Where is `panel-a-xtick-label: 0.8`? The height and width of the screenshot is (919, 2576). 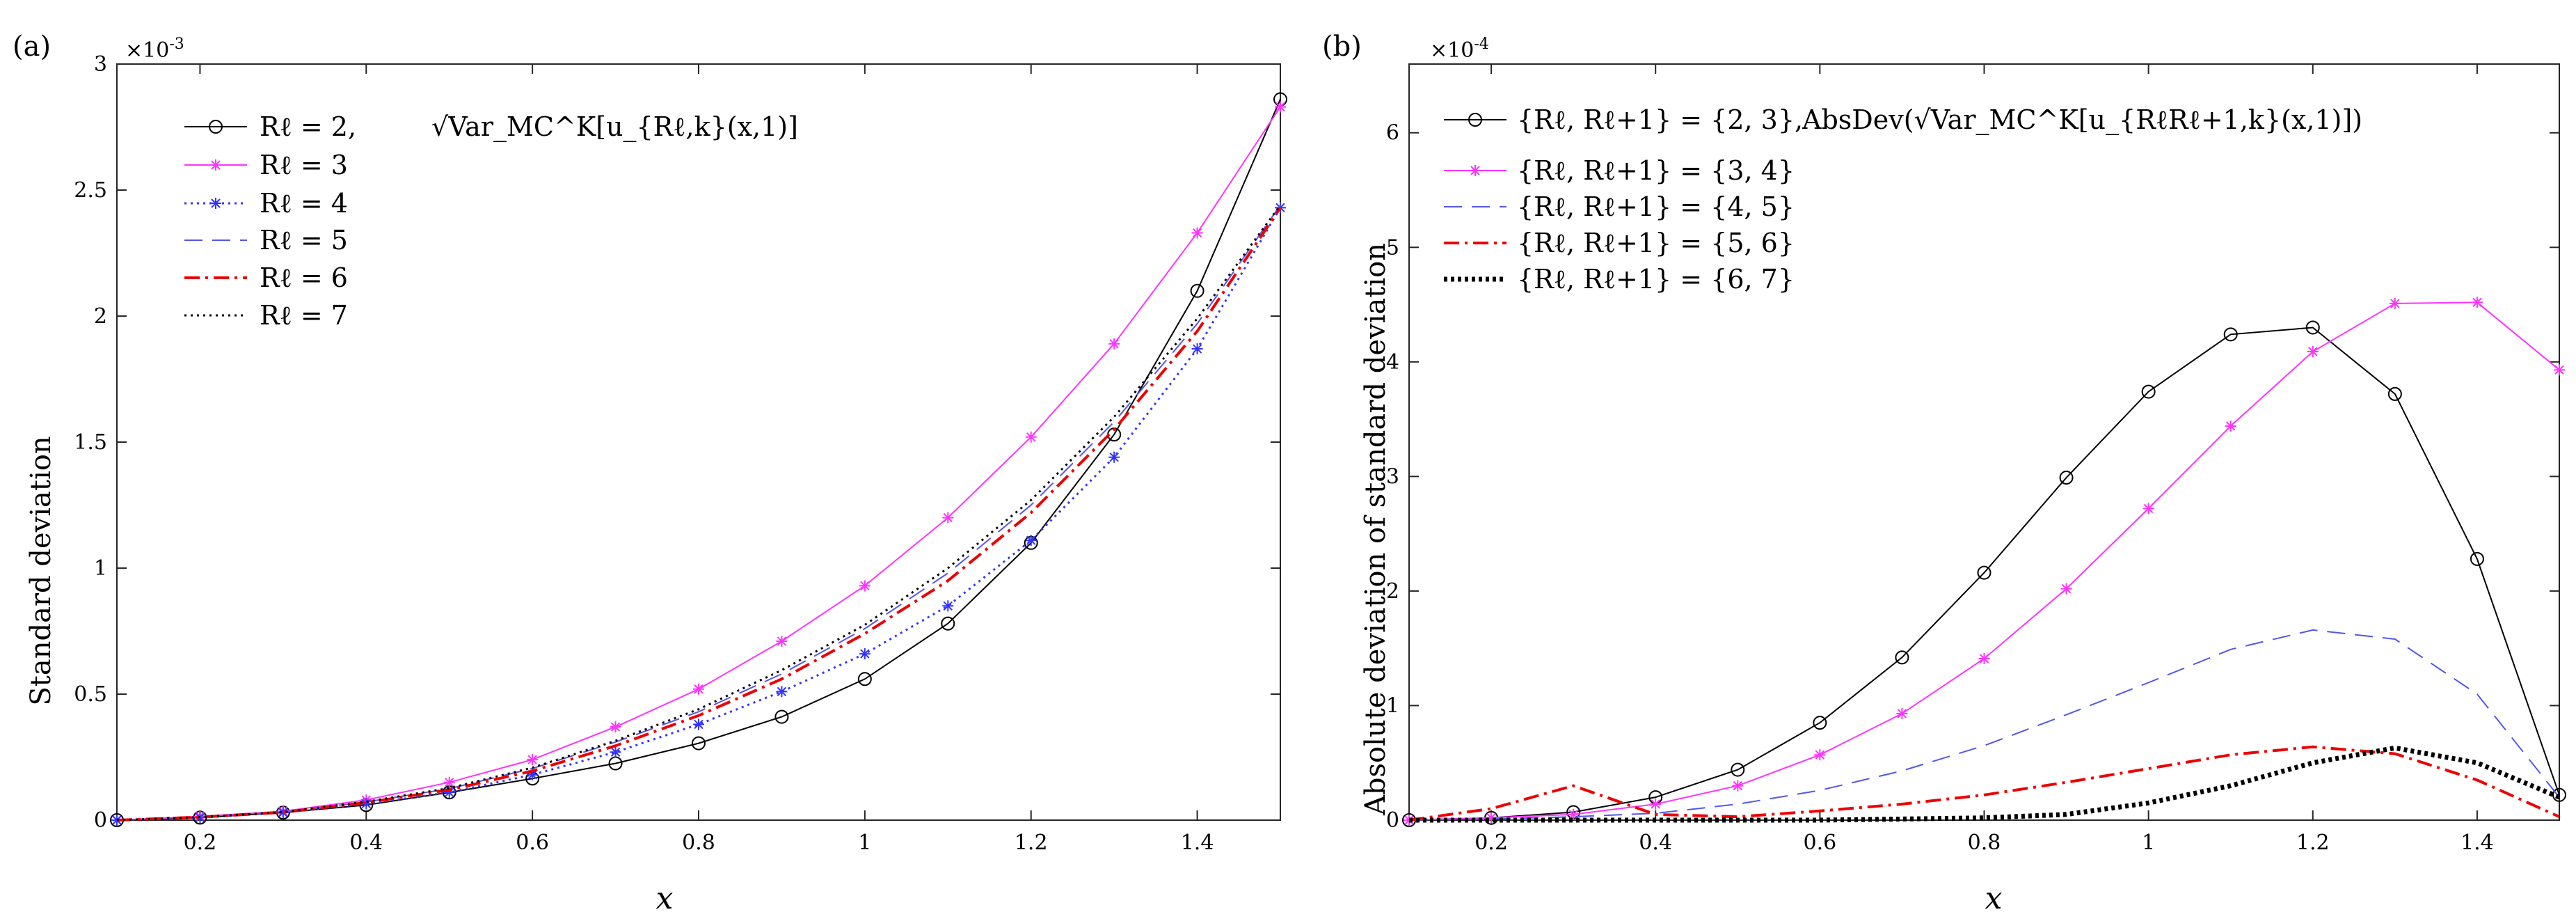 panel-a-xtick-label: 0.8 is located at coordinates (698, 843).